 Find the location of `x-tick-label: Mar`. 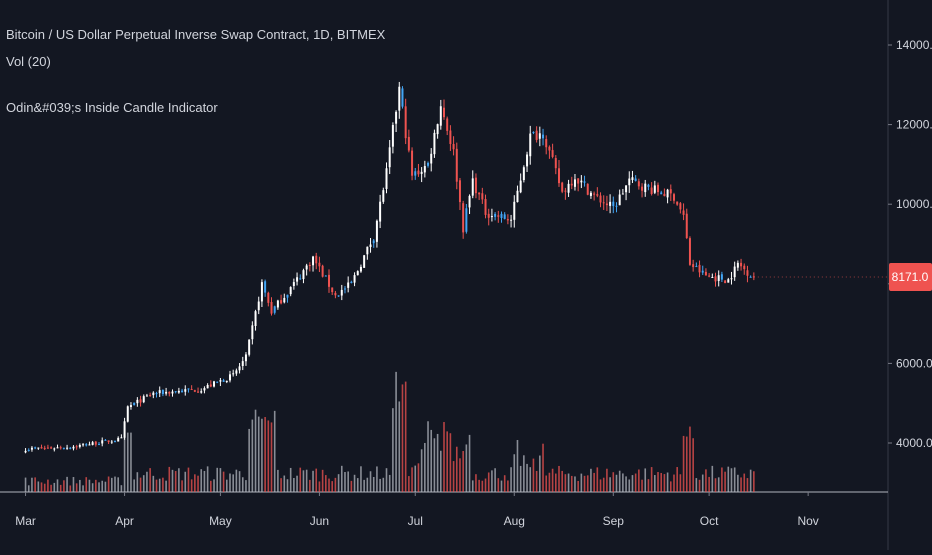

x-tick-label: Mar is located at coordinates (25, 521).